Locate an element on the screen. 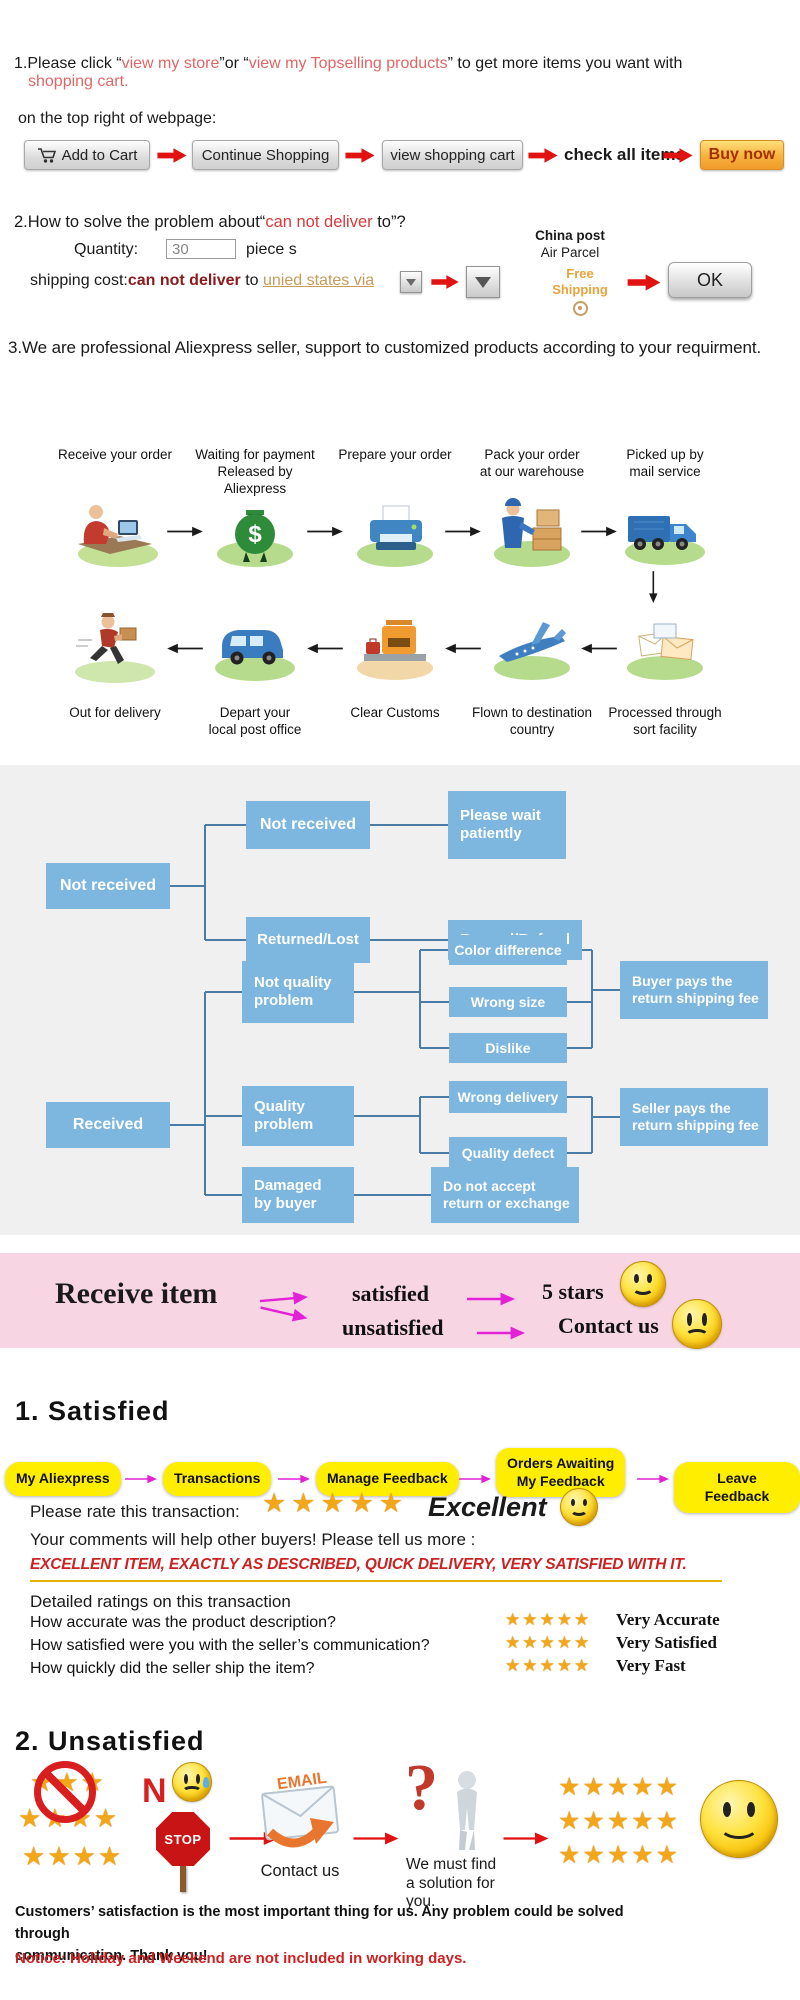 This screenshot has width=800, height=2000. airplane-icon is located at coordinates (532, 650).